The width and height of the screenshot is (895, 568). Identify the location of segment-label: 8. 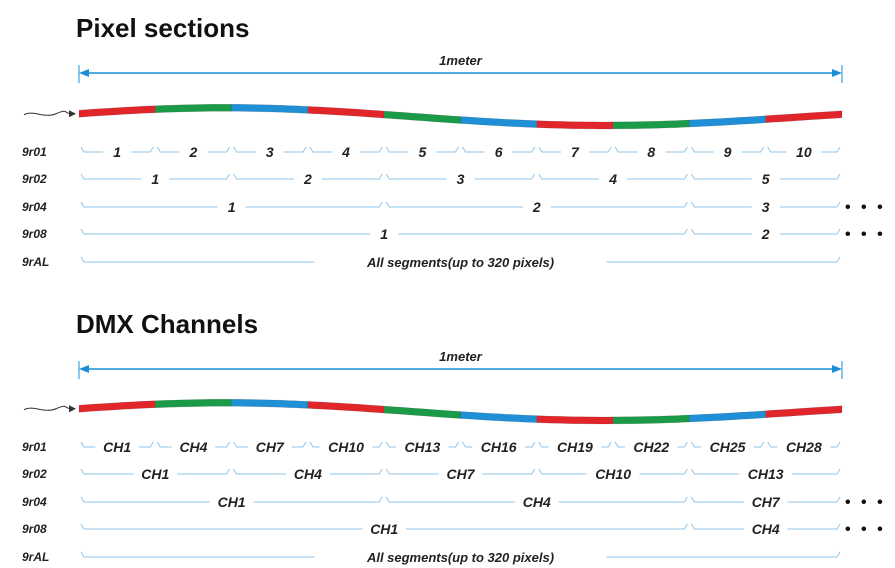
(651, 152).